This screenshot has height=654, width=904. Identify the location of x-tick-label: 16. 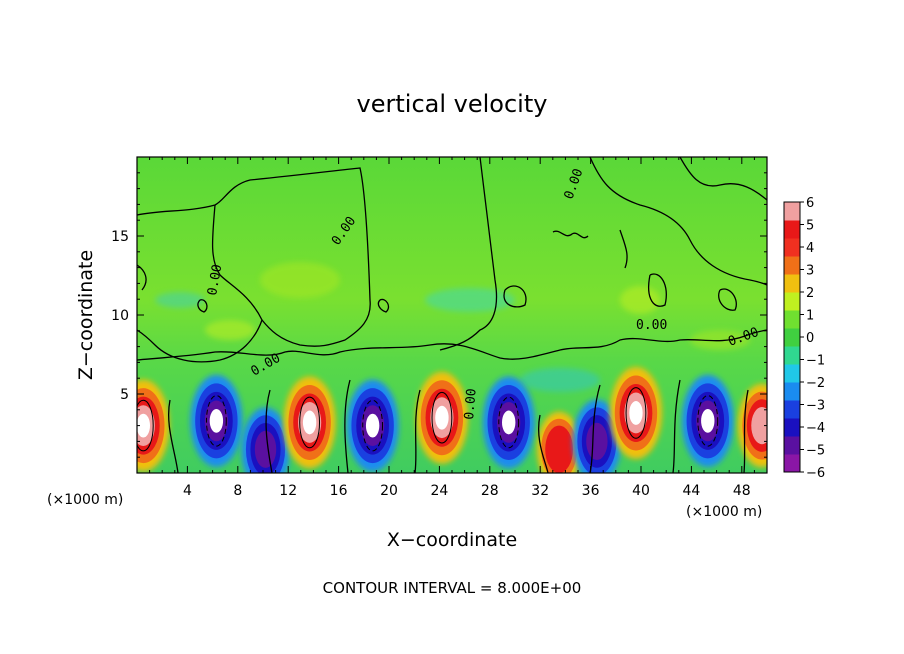
(339, 491).